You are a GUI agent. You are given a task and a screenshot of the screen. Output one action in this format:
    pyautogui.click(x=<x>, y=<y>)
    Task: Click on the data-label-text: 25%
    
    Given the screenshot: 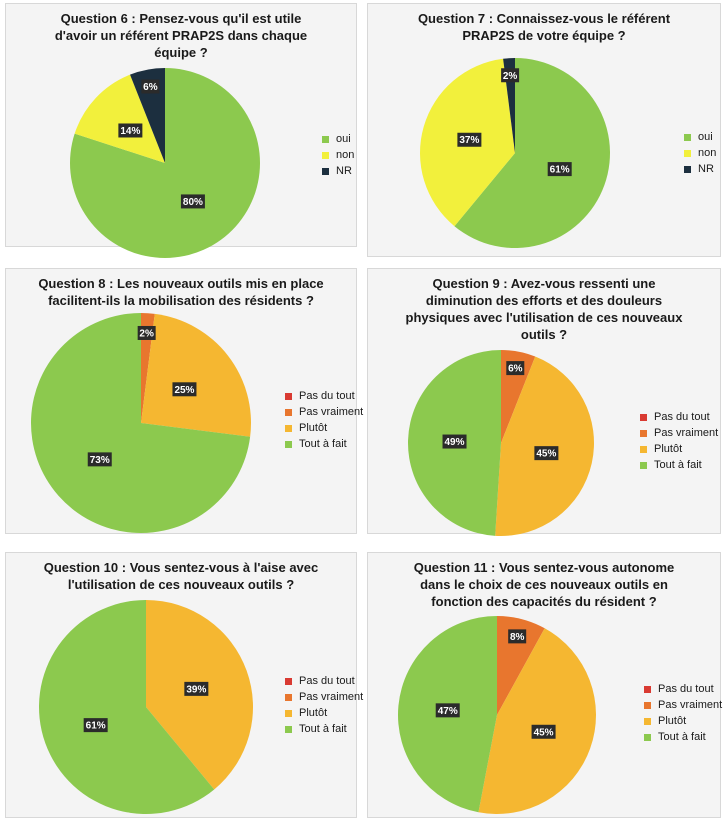 What is the action you would take?
    pyautogui.click(x=184, y=390)
    